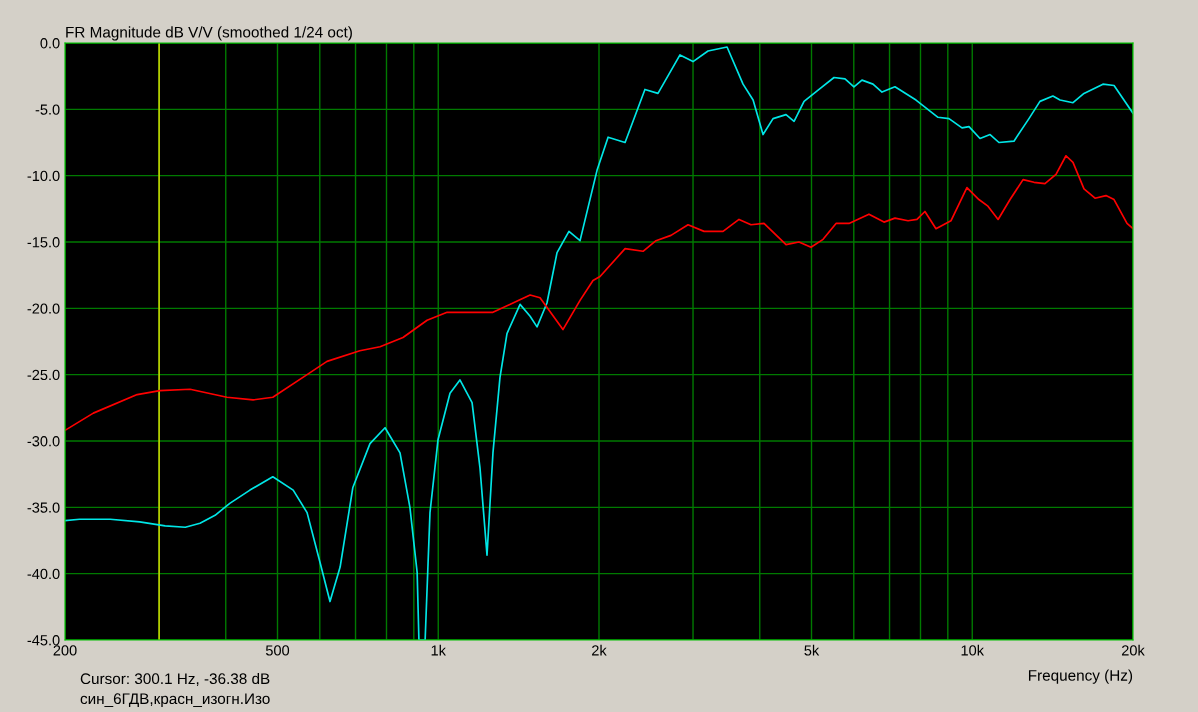 This screenshot has width=1198, height=712. What do you see at coordinates (175, 700) in the screenshot?
I see `text: син_6ГДВ,красн_изогн.Изо` at bounding box center [175, 700].